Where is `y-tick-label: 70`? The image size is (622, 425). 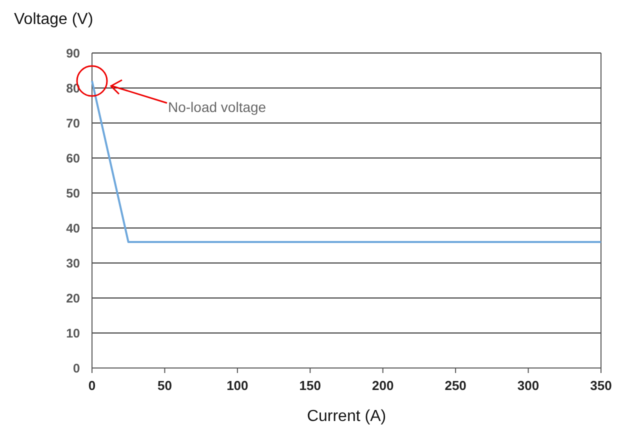 y-tick-label: 70 is located at coordinates (73, 123).